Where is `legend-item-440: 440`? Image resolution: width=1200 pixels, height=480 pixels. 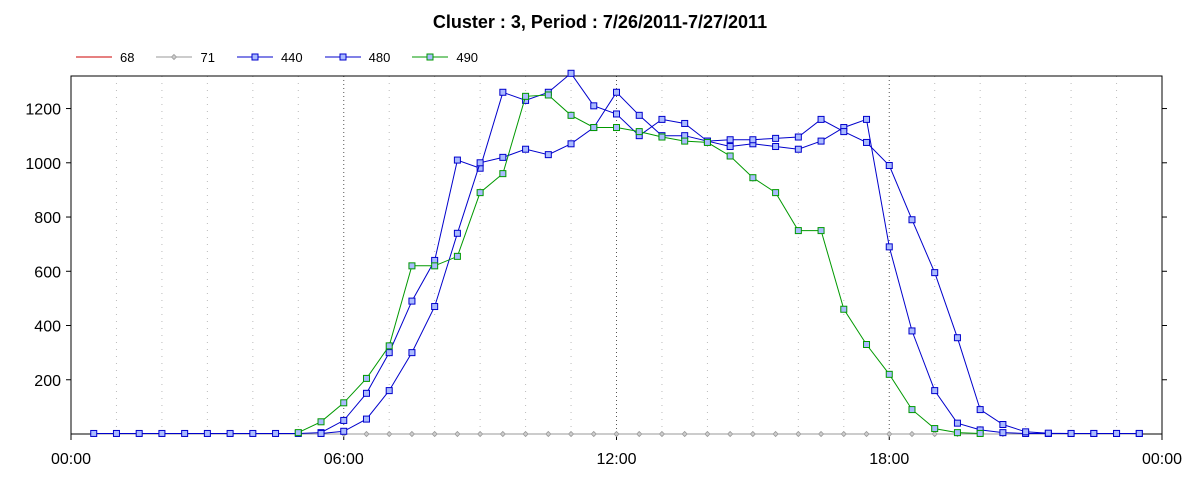 legend-item-440: 440 is located at coordinates (269, 57).